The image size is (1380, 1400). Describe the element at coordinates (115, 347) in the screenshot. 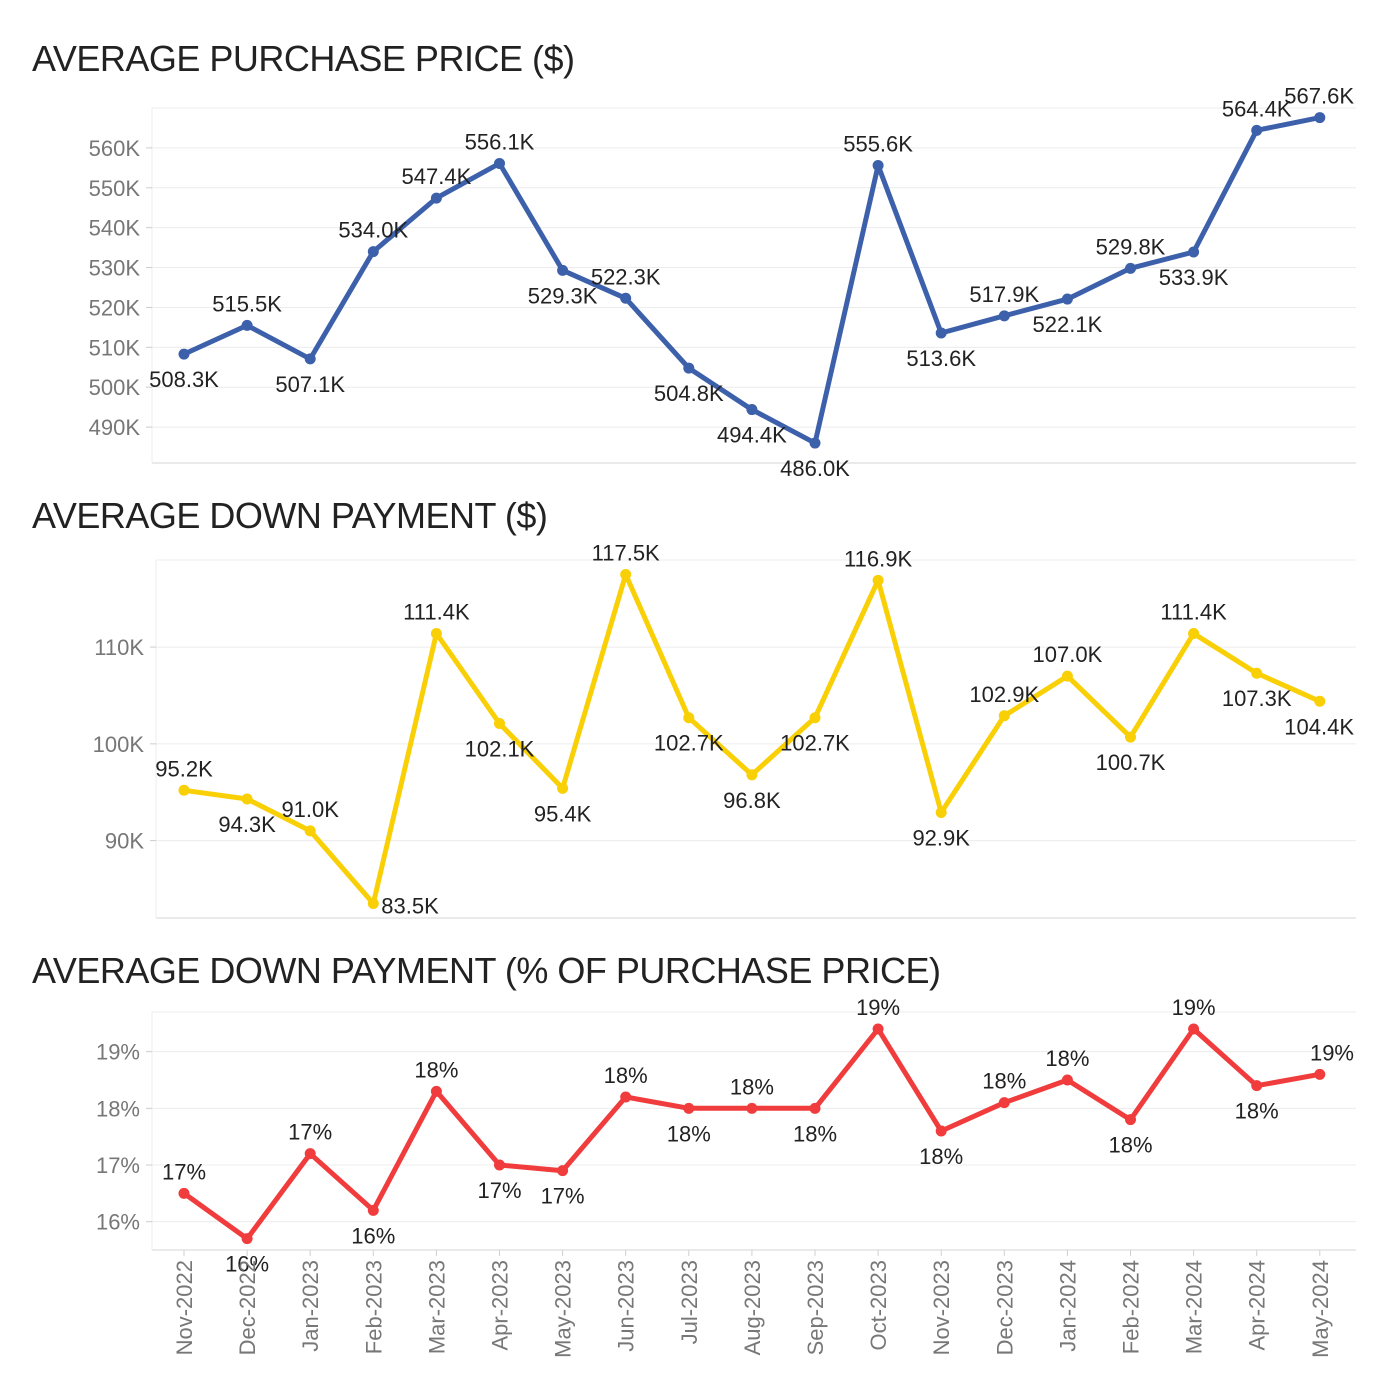

I see `price-y-tick-label: 510K` at that location.